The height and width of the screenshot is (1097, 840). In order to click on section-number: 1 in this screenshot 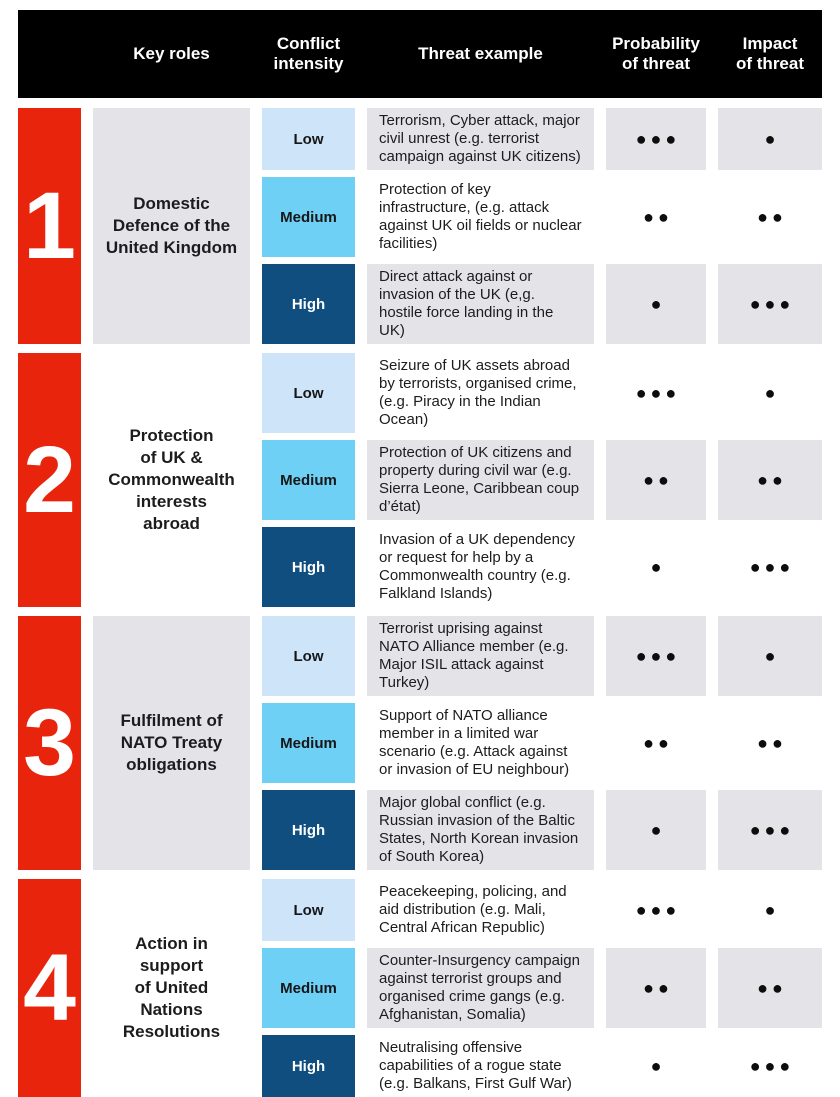, I will do `click(49, 226)`.